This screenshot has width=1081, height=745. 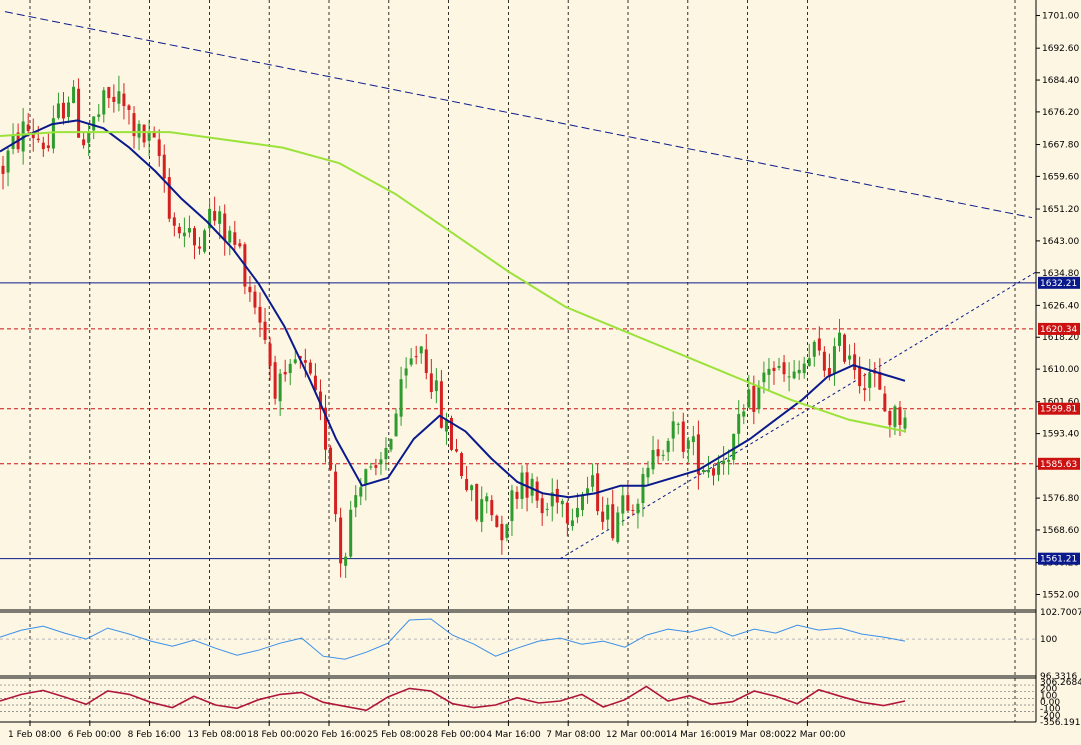 I want to click on price-tag-label: 1599.81, so click(x=1058, y=410).